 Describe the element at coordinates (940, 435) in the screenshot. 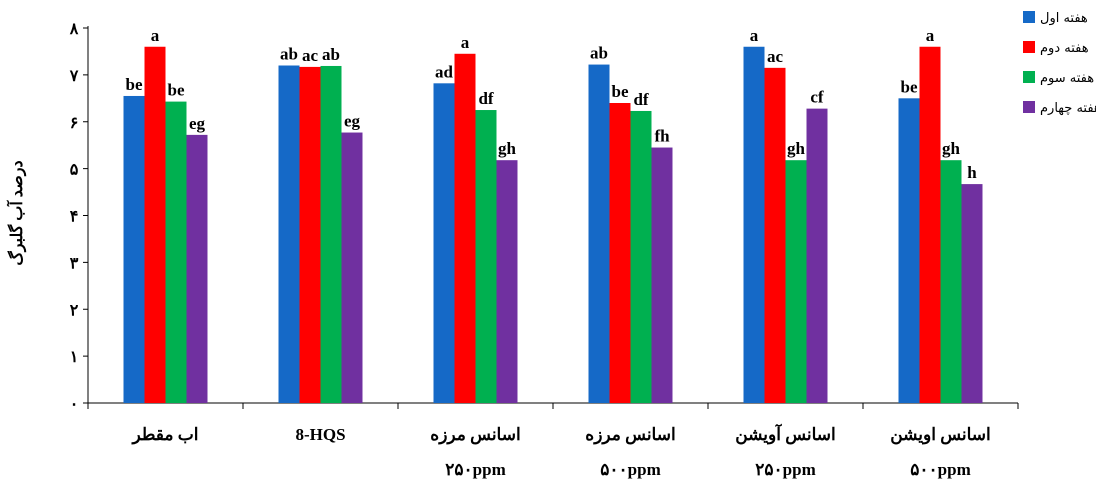

I see `x-category-label: اسانس اویشن` at that location.